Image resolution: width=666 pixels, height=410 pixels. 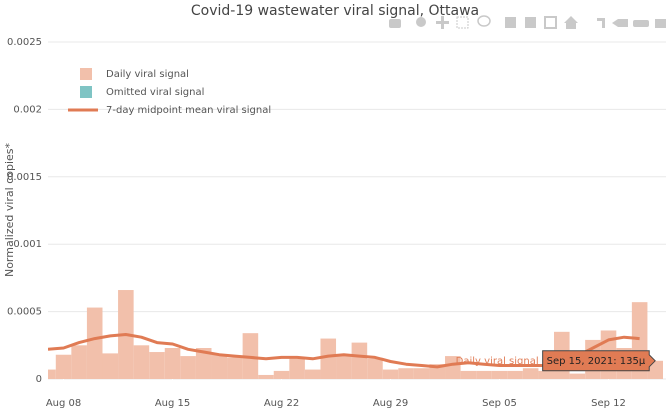 I want to click on legend-label: Omitted viral signal, so click(x=155, y=92).